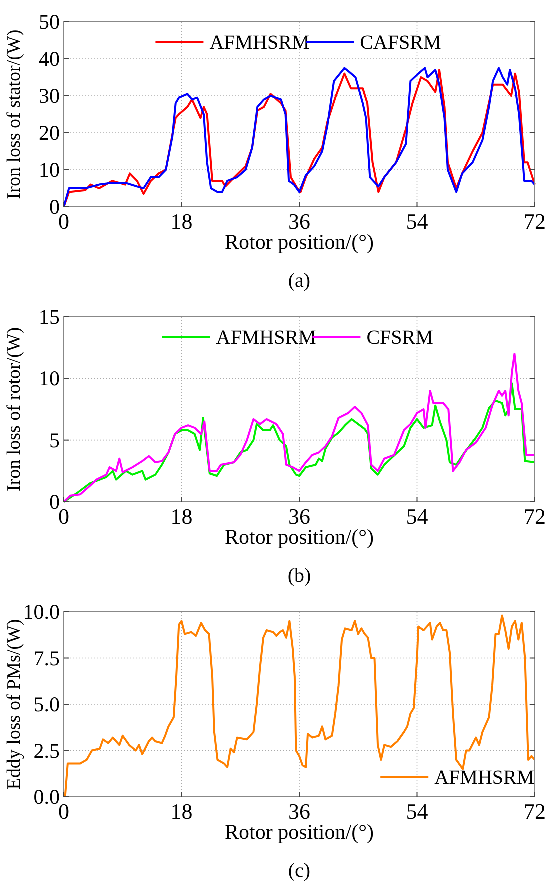  Describe the element at coordinates (299, 281) in the screenshot. I see `text: (a)` at that location.